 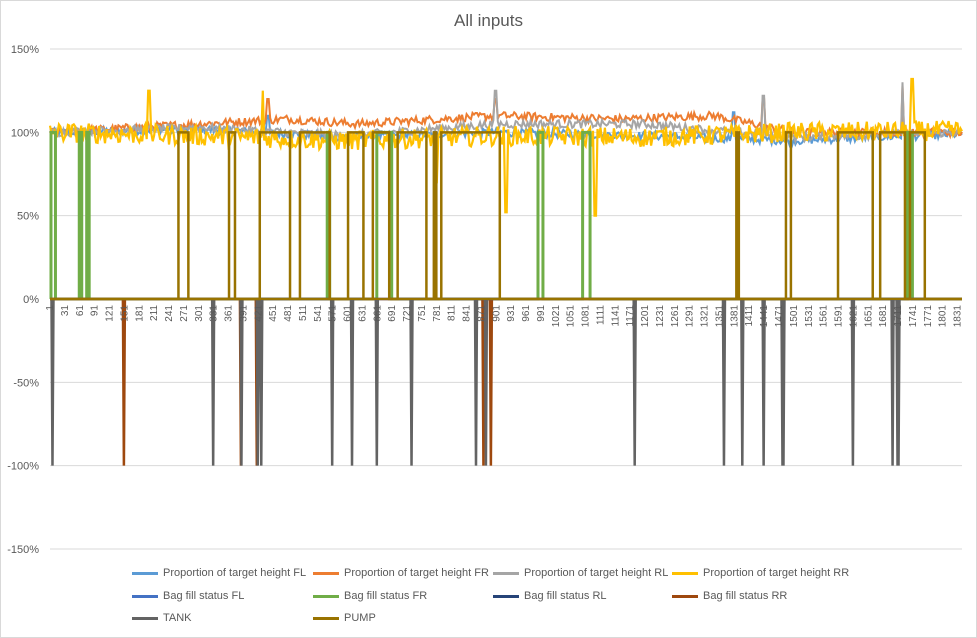 I want to click on x-tick-label: 361, so click(x=229, y=313).